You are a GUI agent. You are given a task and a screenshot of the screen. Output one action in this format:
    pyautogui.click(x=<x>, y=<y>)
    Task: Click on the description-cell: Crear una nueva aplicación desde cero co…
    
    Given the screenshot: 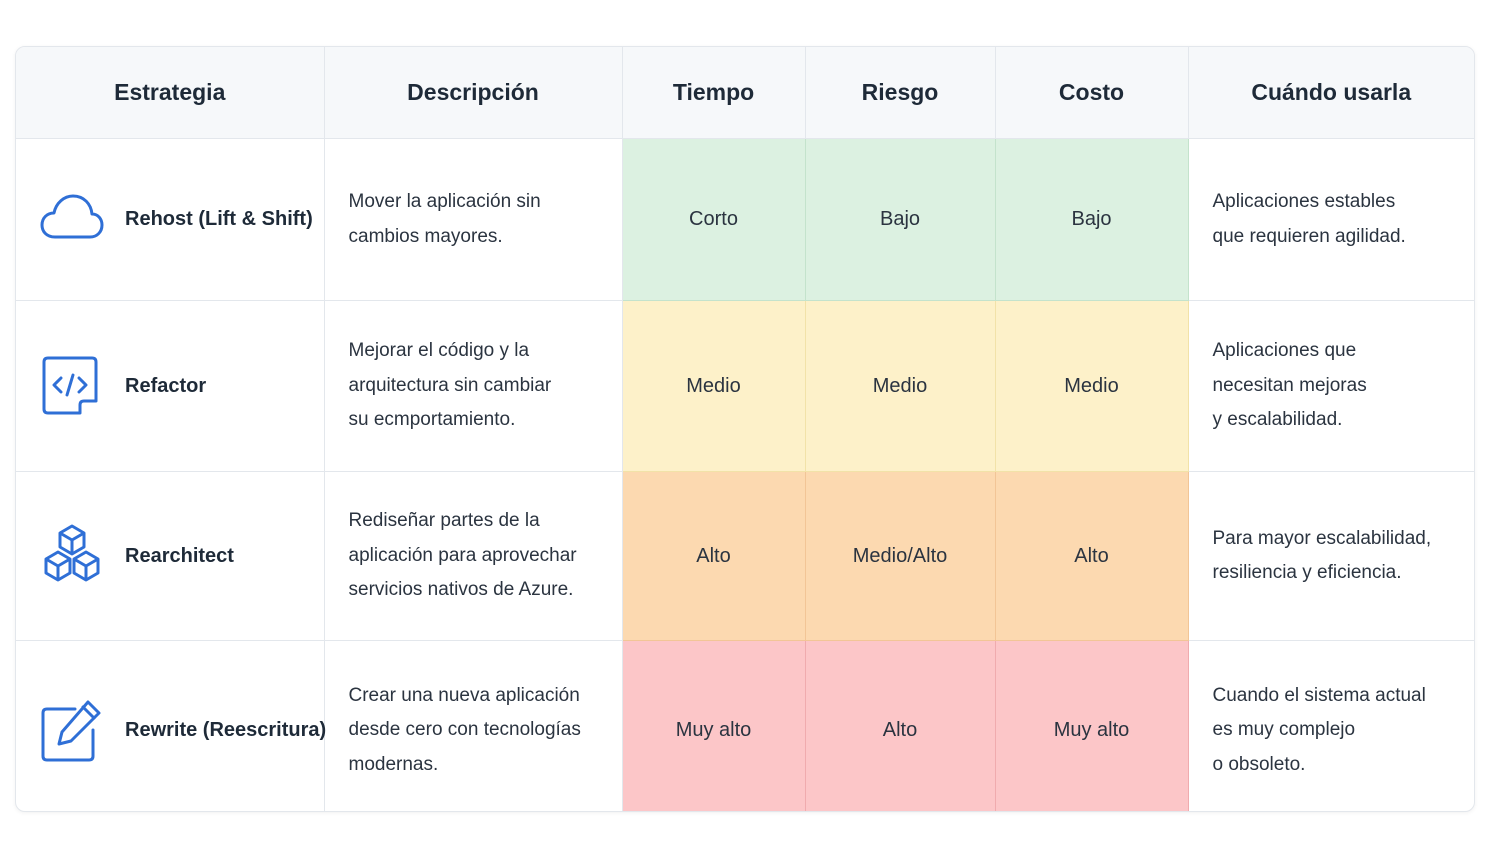 What is the action you would take?
    pyautogui.click(x=473, y=725)
    